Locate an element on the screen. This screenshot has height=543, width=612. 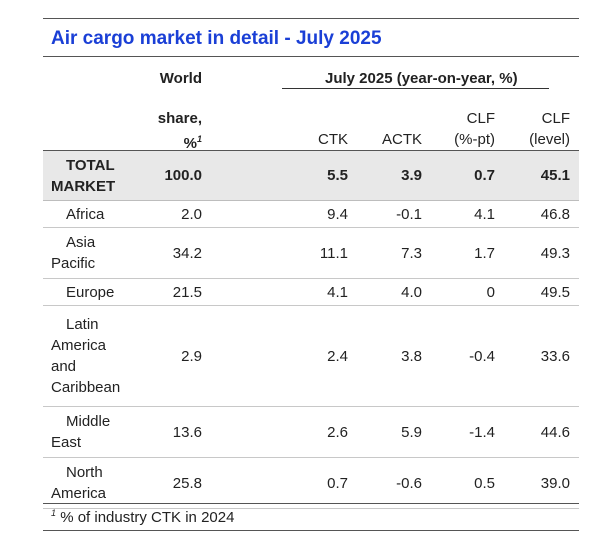
table-row: Europe 21.5 4.1 4.0 0 49.5 is located at coordinates (311, 292).